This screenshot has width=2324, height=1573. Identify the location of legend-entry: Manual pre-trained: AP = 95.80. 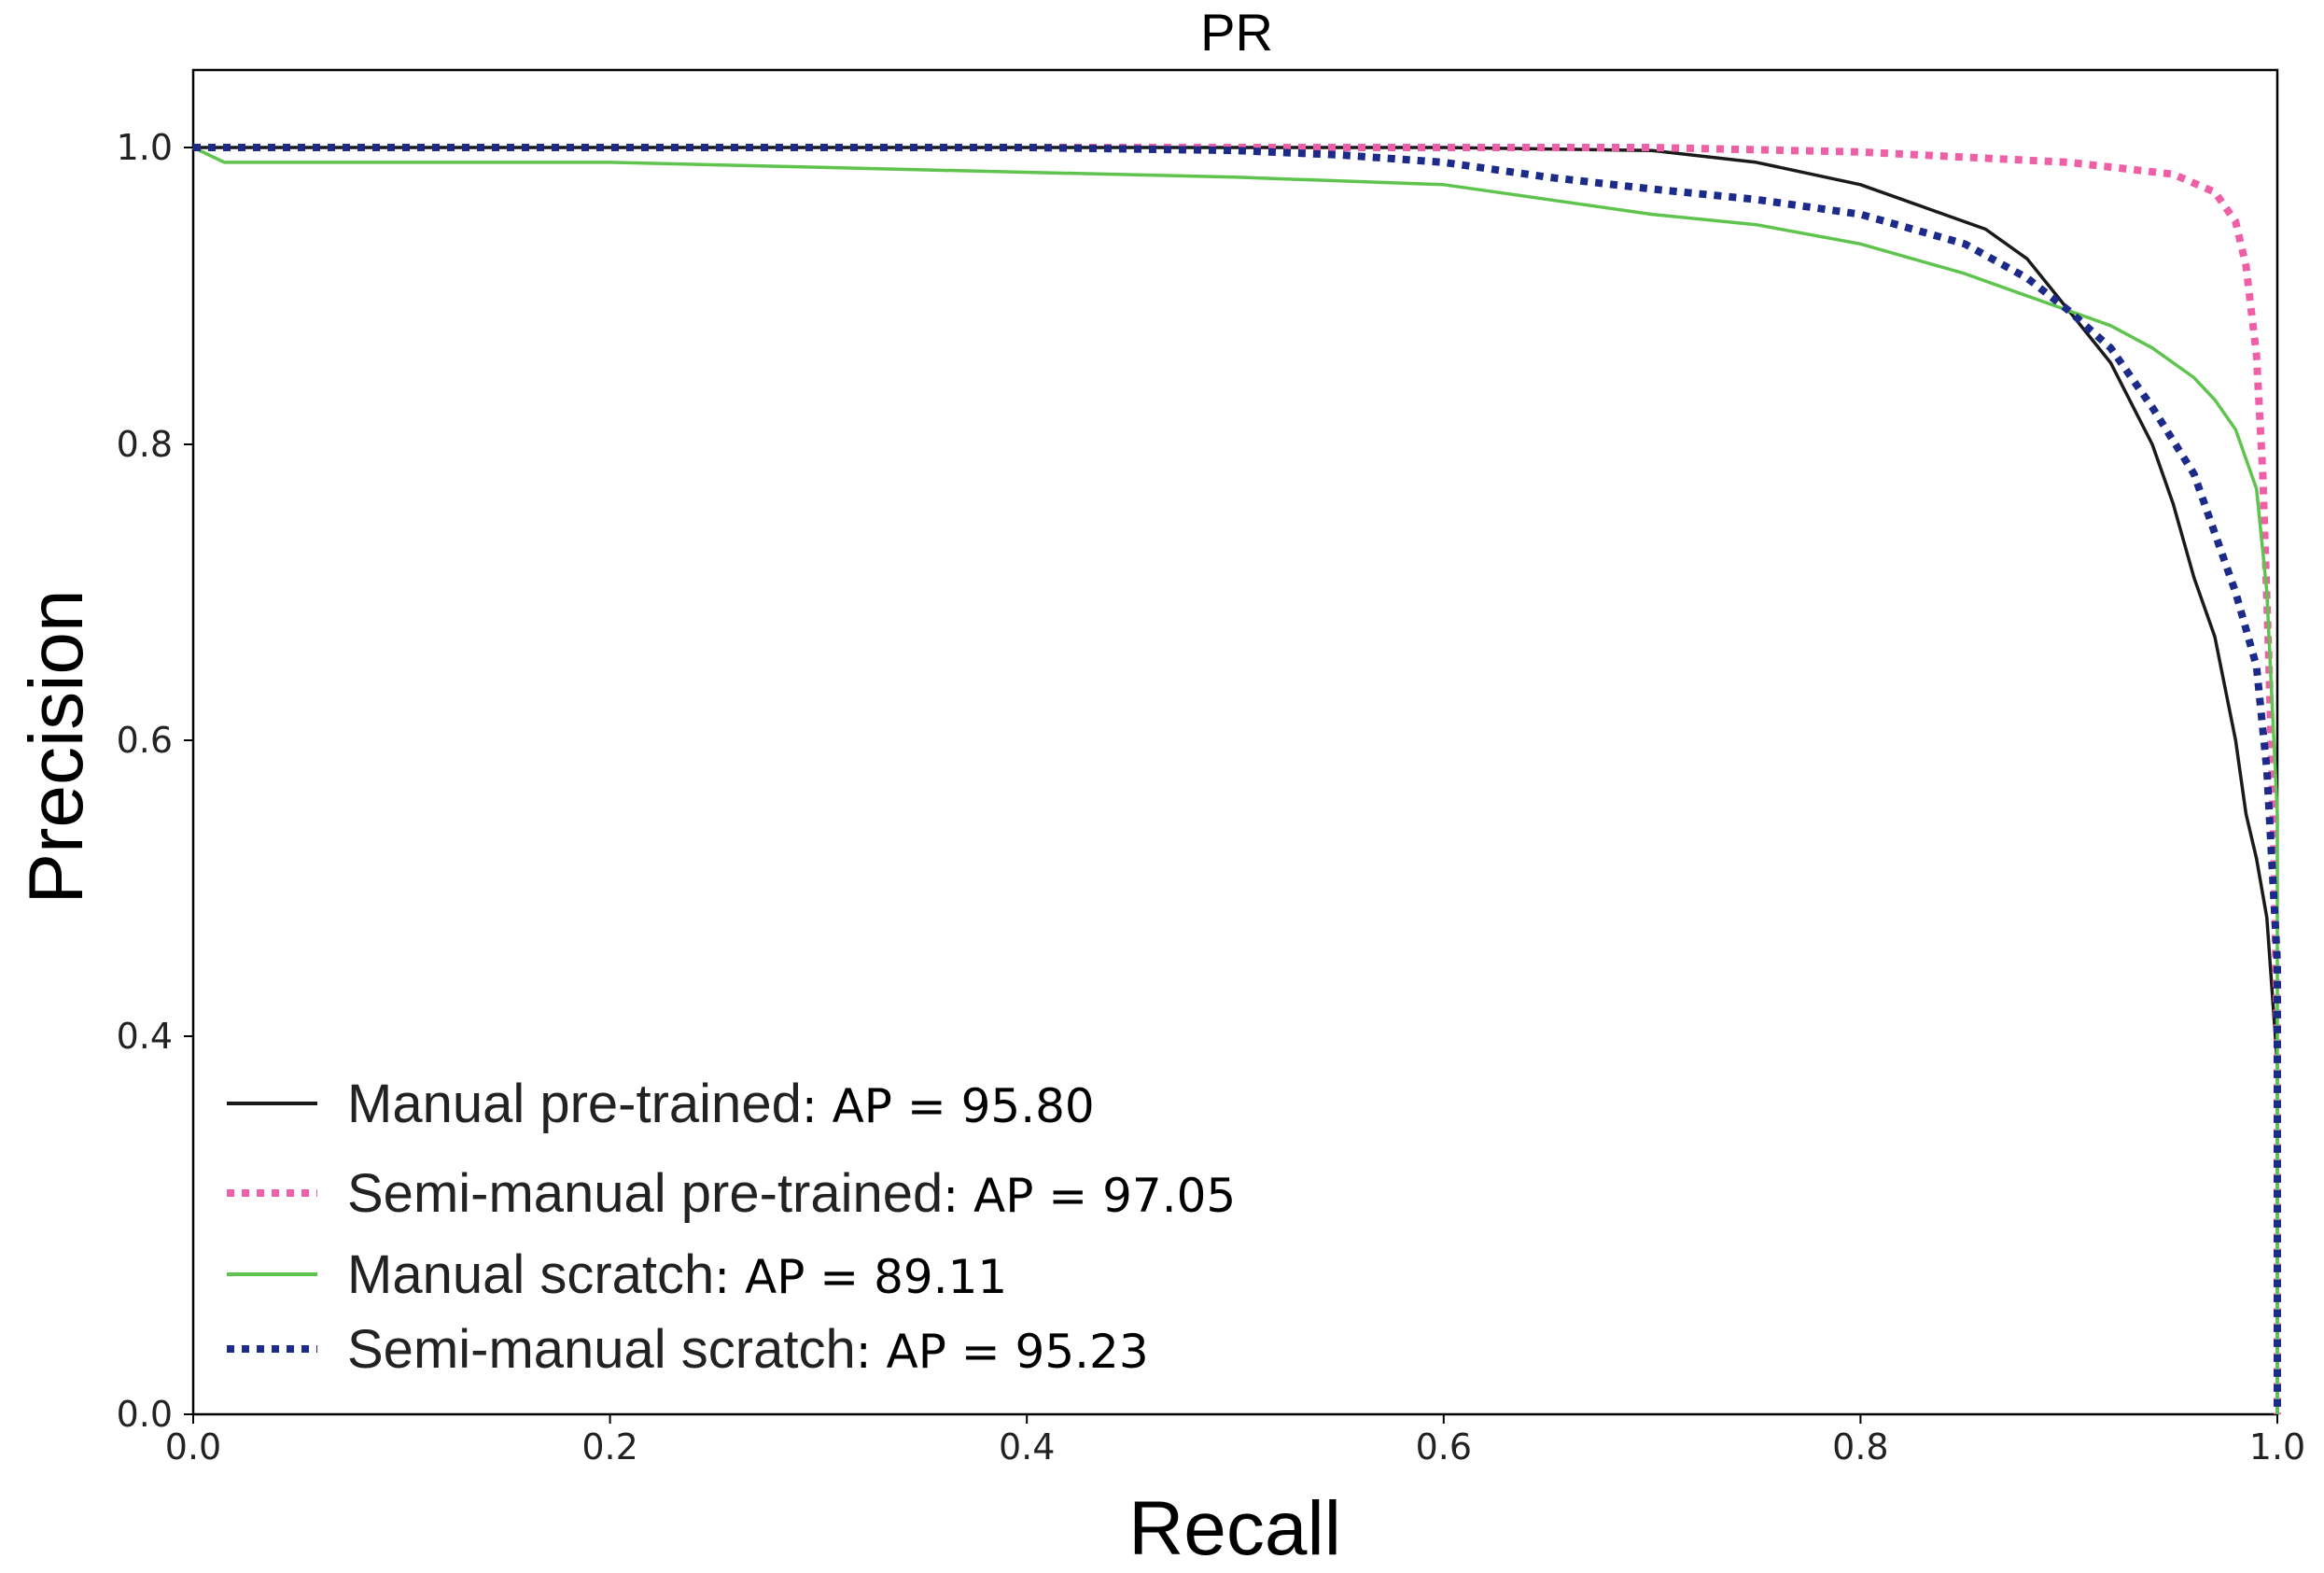
(721, 1104).